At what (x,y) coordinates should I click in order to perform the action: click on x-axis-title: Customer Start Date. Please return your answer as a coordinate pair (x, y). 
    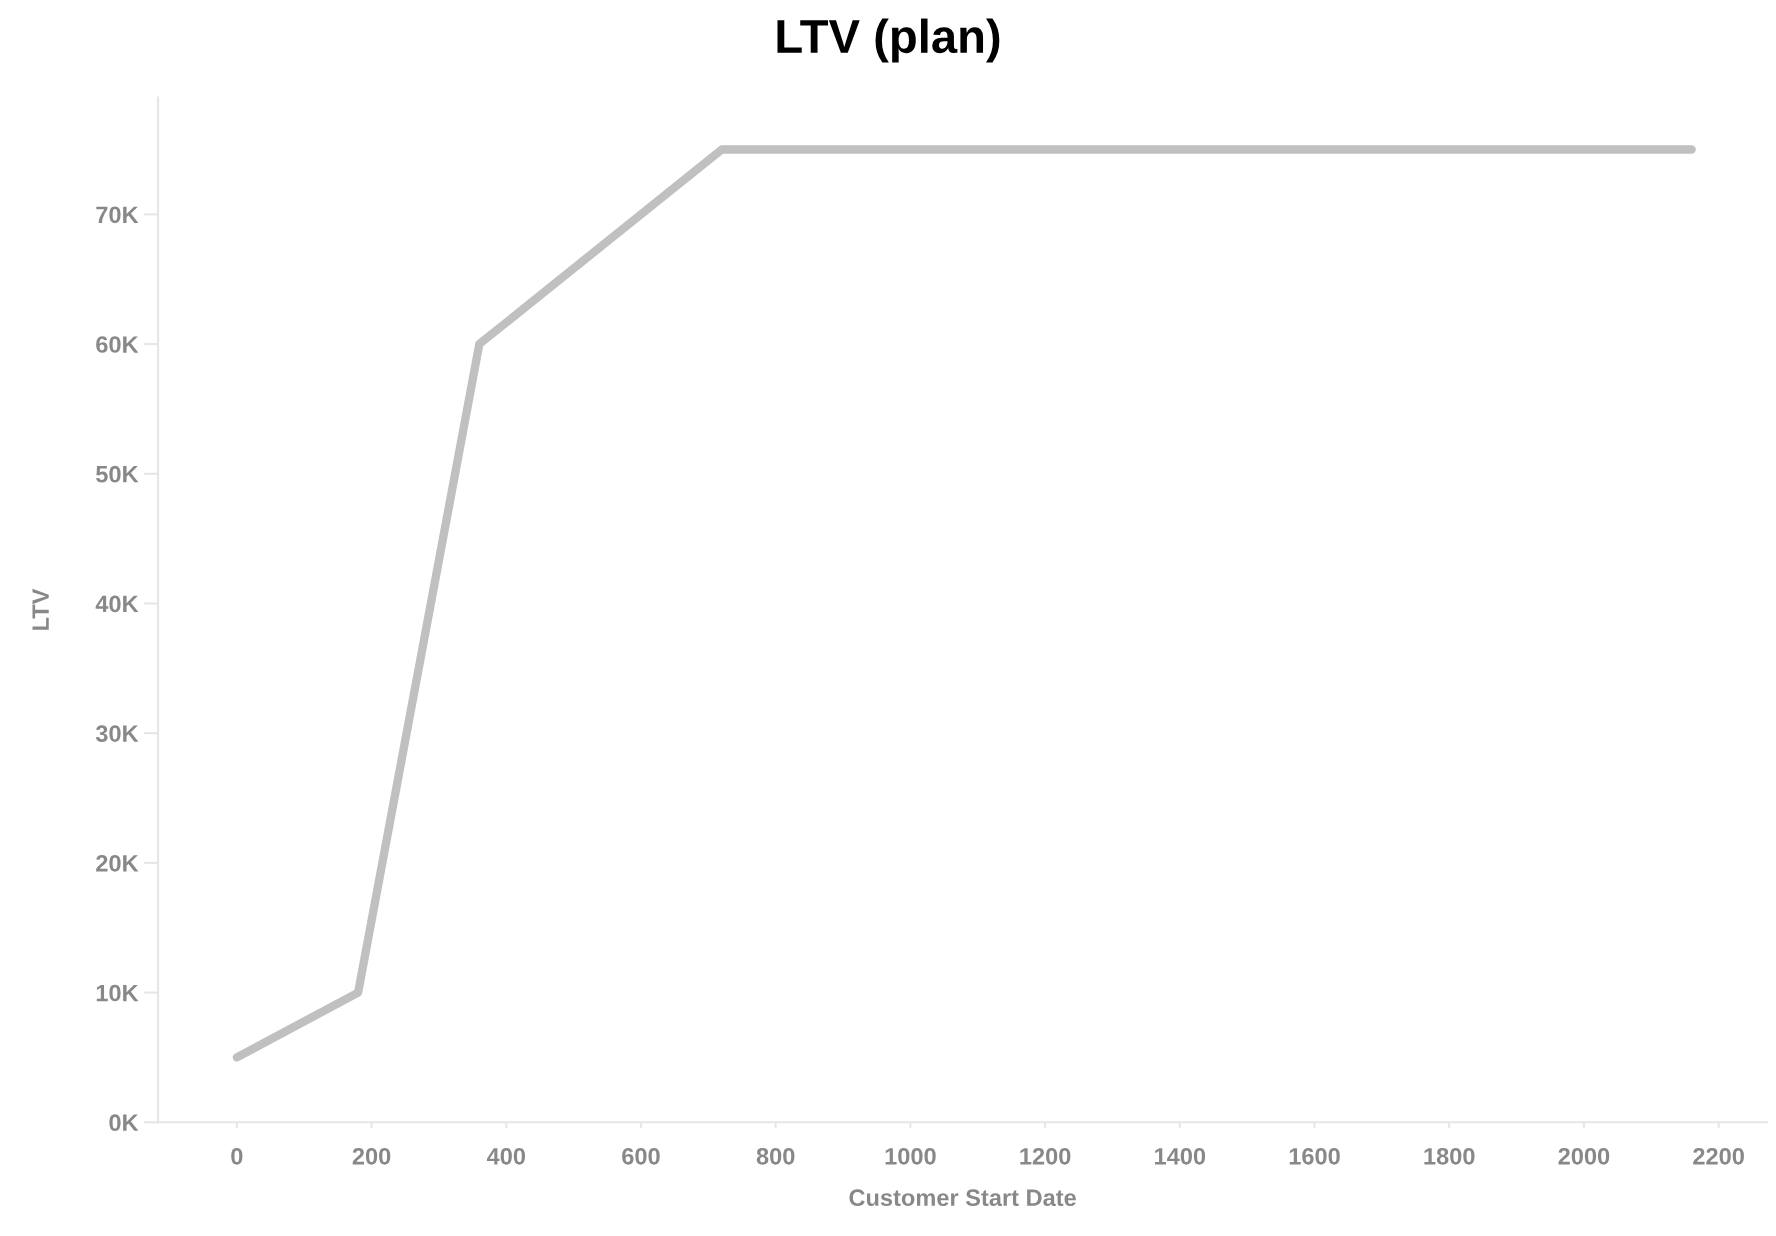
    Looking at the image, I should click on (962, 1198).